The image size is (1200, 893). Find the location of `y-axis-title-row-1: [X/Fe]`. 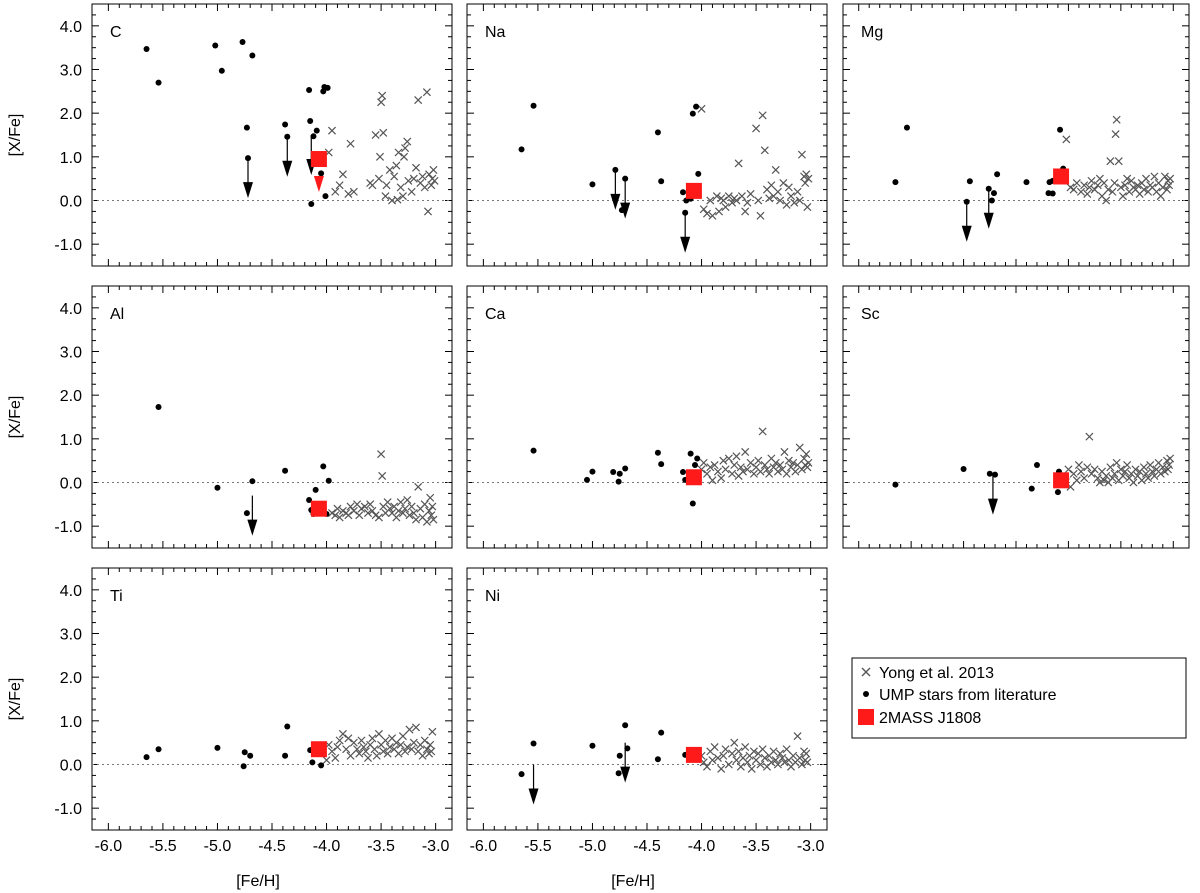

y-axis-title-row-1: [X/Fe] is located at coordinates (15, 135).